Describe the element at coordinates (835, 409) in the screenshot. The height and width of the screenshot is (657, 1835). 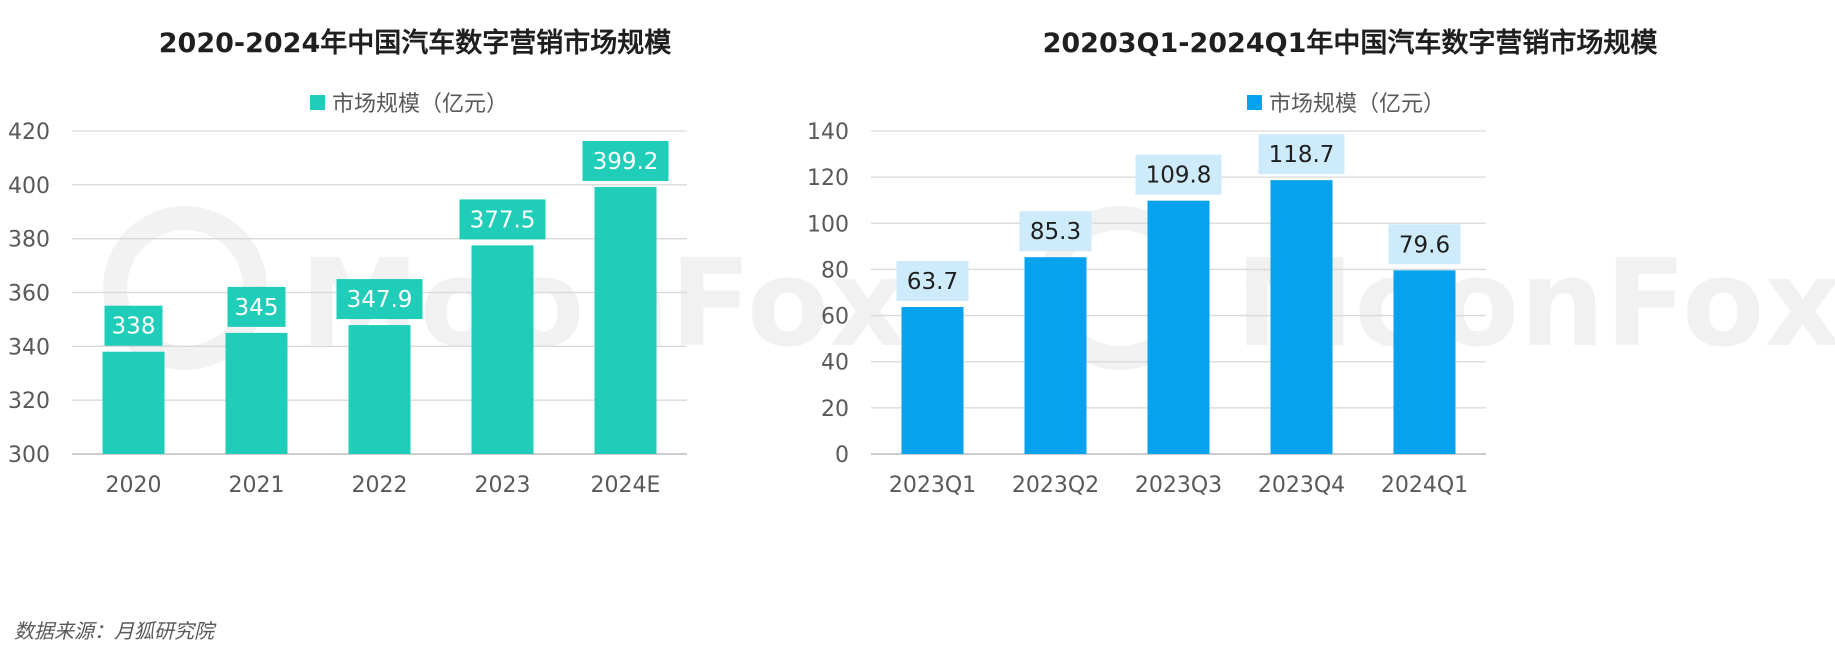
I see `right-y-tick-label: 20` at that location.